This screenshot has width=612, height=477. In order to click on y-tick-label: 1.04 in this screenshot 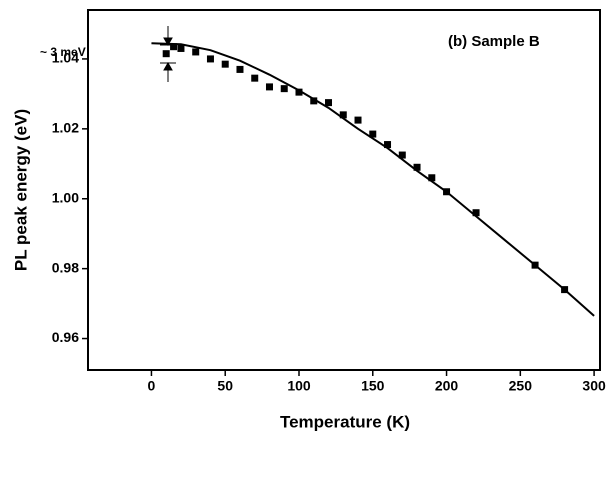, I will do `click(65, 58)`.